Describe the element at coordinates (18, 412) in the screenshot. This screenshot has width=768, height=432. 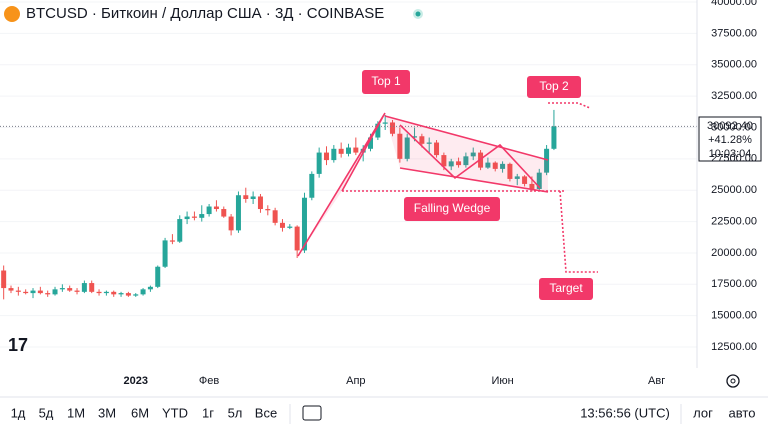
I see `range-button: 1д` at that location.